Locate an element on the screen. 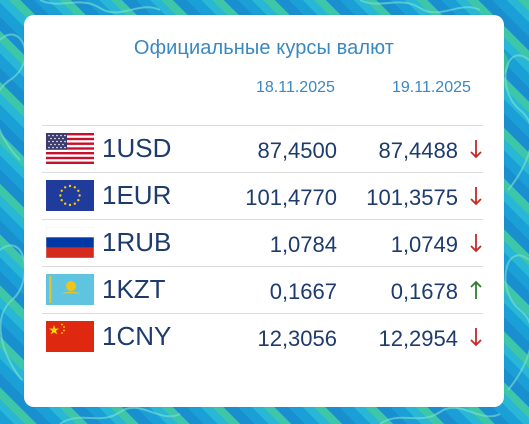 This screenshot has height=424, width=529. rate-value-date-2: 0,1678 is located at coordinates (424, 291).